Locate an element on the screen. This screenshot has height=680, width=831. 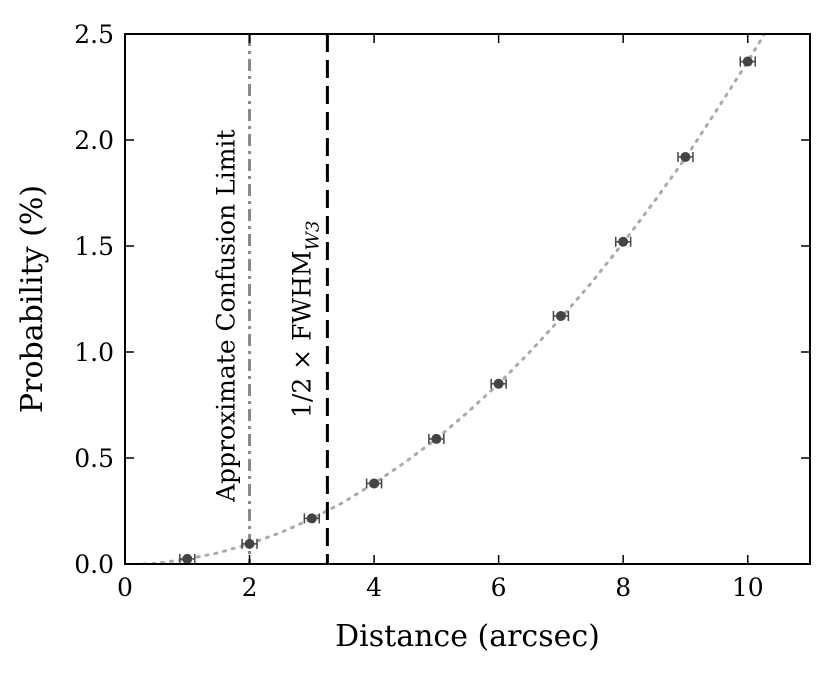
x-tick-label: 8 is located at coordinates (623, 587).